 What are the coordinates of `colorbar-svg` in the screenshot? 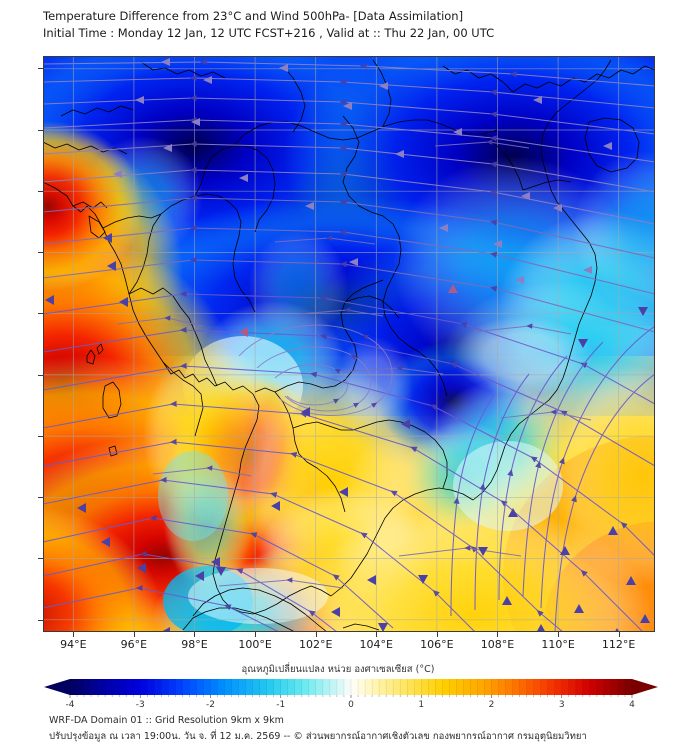 It's located at (351, 688).